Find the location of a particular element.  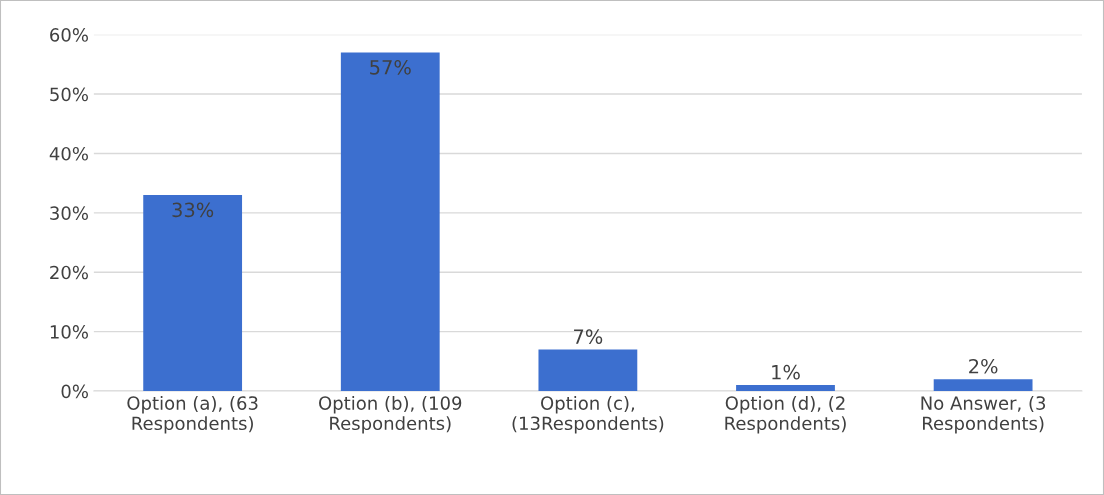

x-tick-label: Option (d), (2 Respondents) is located at coordinates (785, 414).